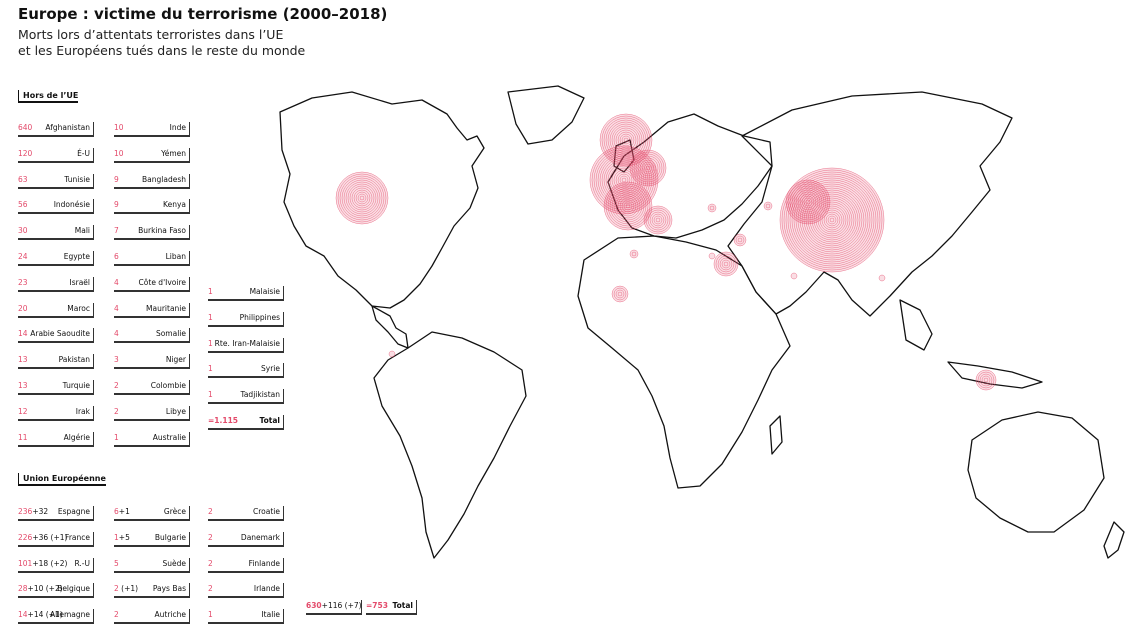 The width and height of the screenshot is (1141, 641). I want to click on country-row: 1 Philippines, so click(246, 319).